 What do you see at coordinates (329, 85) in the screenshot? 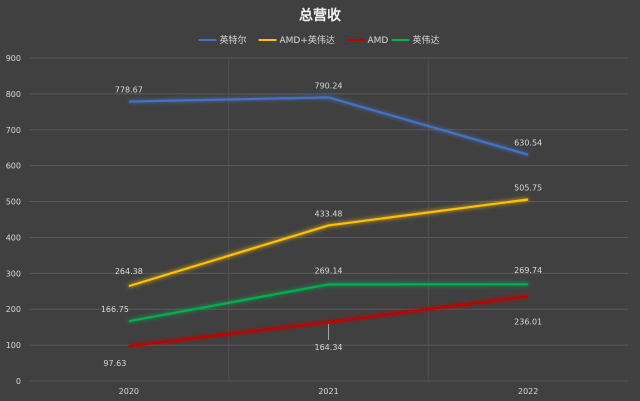
I see `data-label: 790.24` at bounding box center [329, 85].